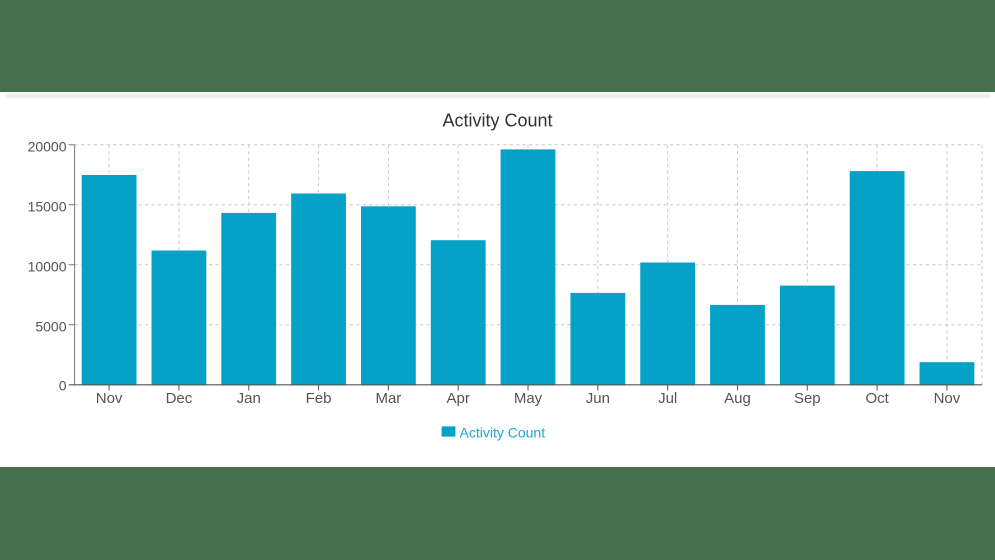  I want to click on svg-text: 10000, so click(47, 266).